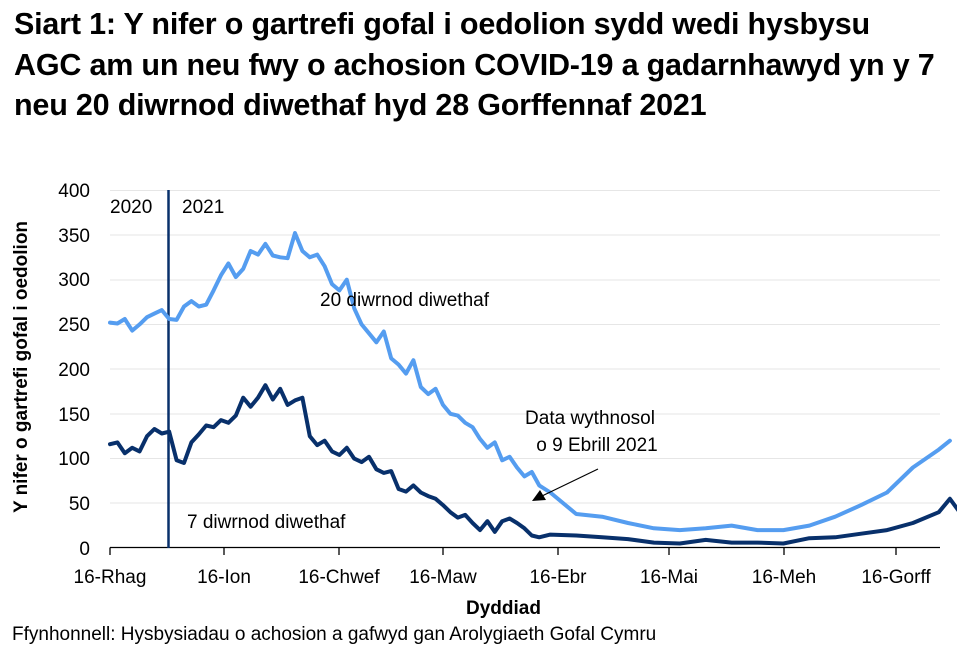  Describe the element at coordinates (74, 325) in the screenshot. I see `y-tick-250: 250` at that location.